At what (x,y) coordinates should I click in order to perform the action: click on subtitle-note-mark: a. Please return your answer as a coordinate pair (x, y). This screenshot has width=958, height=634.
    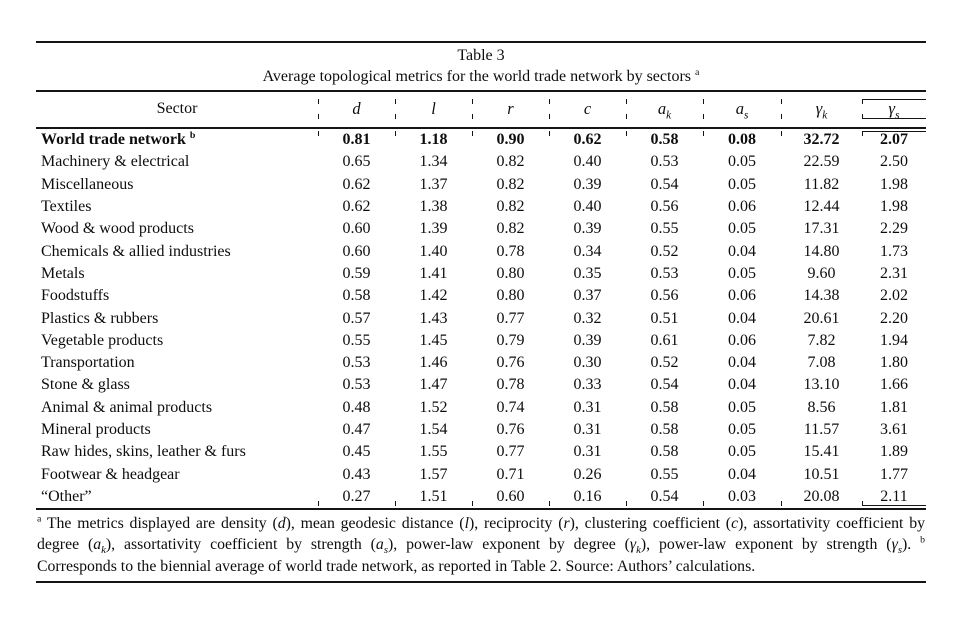
    Looking at the image, I should click on (697, 72).